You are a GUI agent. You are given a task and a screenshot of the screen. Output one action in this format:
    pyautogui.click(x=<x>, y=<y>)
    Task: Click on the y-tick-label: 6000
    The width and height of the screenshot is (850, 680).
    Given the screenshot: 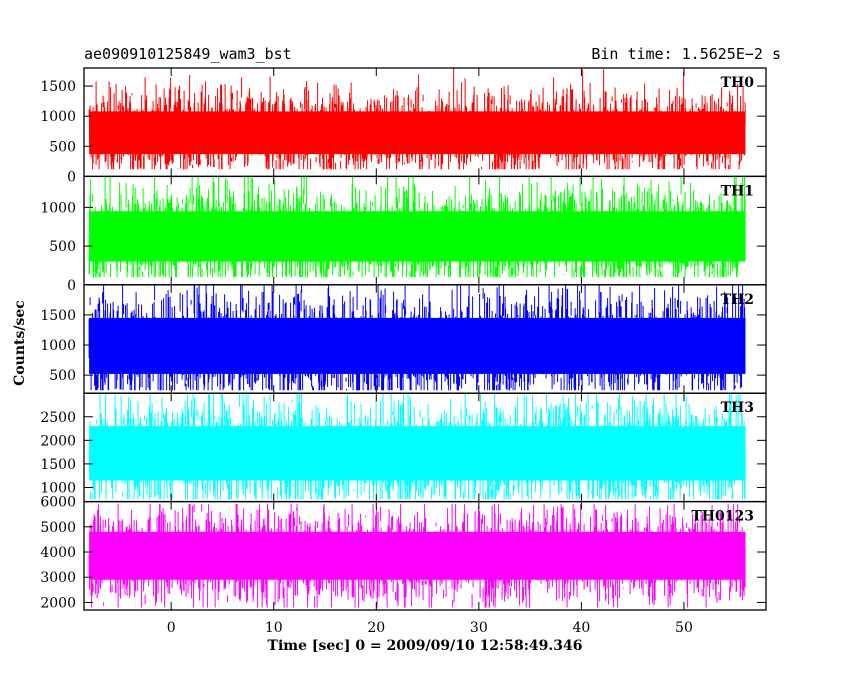 What is the action you would take?
    pyautogui.click(x=58, y=503)
    